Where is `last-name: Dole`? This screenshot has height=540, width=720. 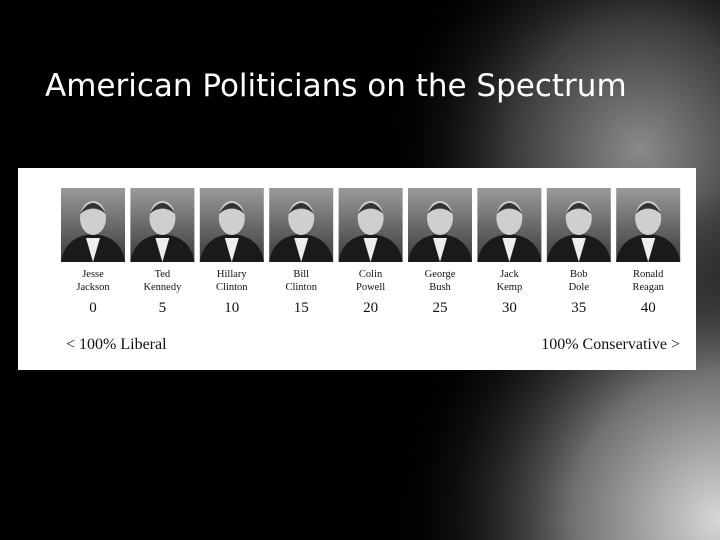 last-name: Dole is located at coordinates (579, 287).